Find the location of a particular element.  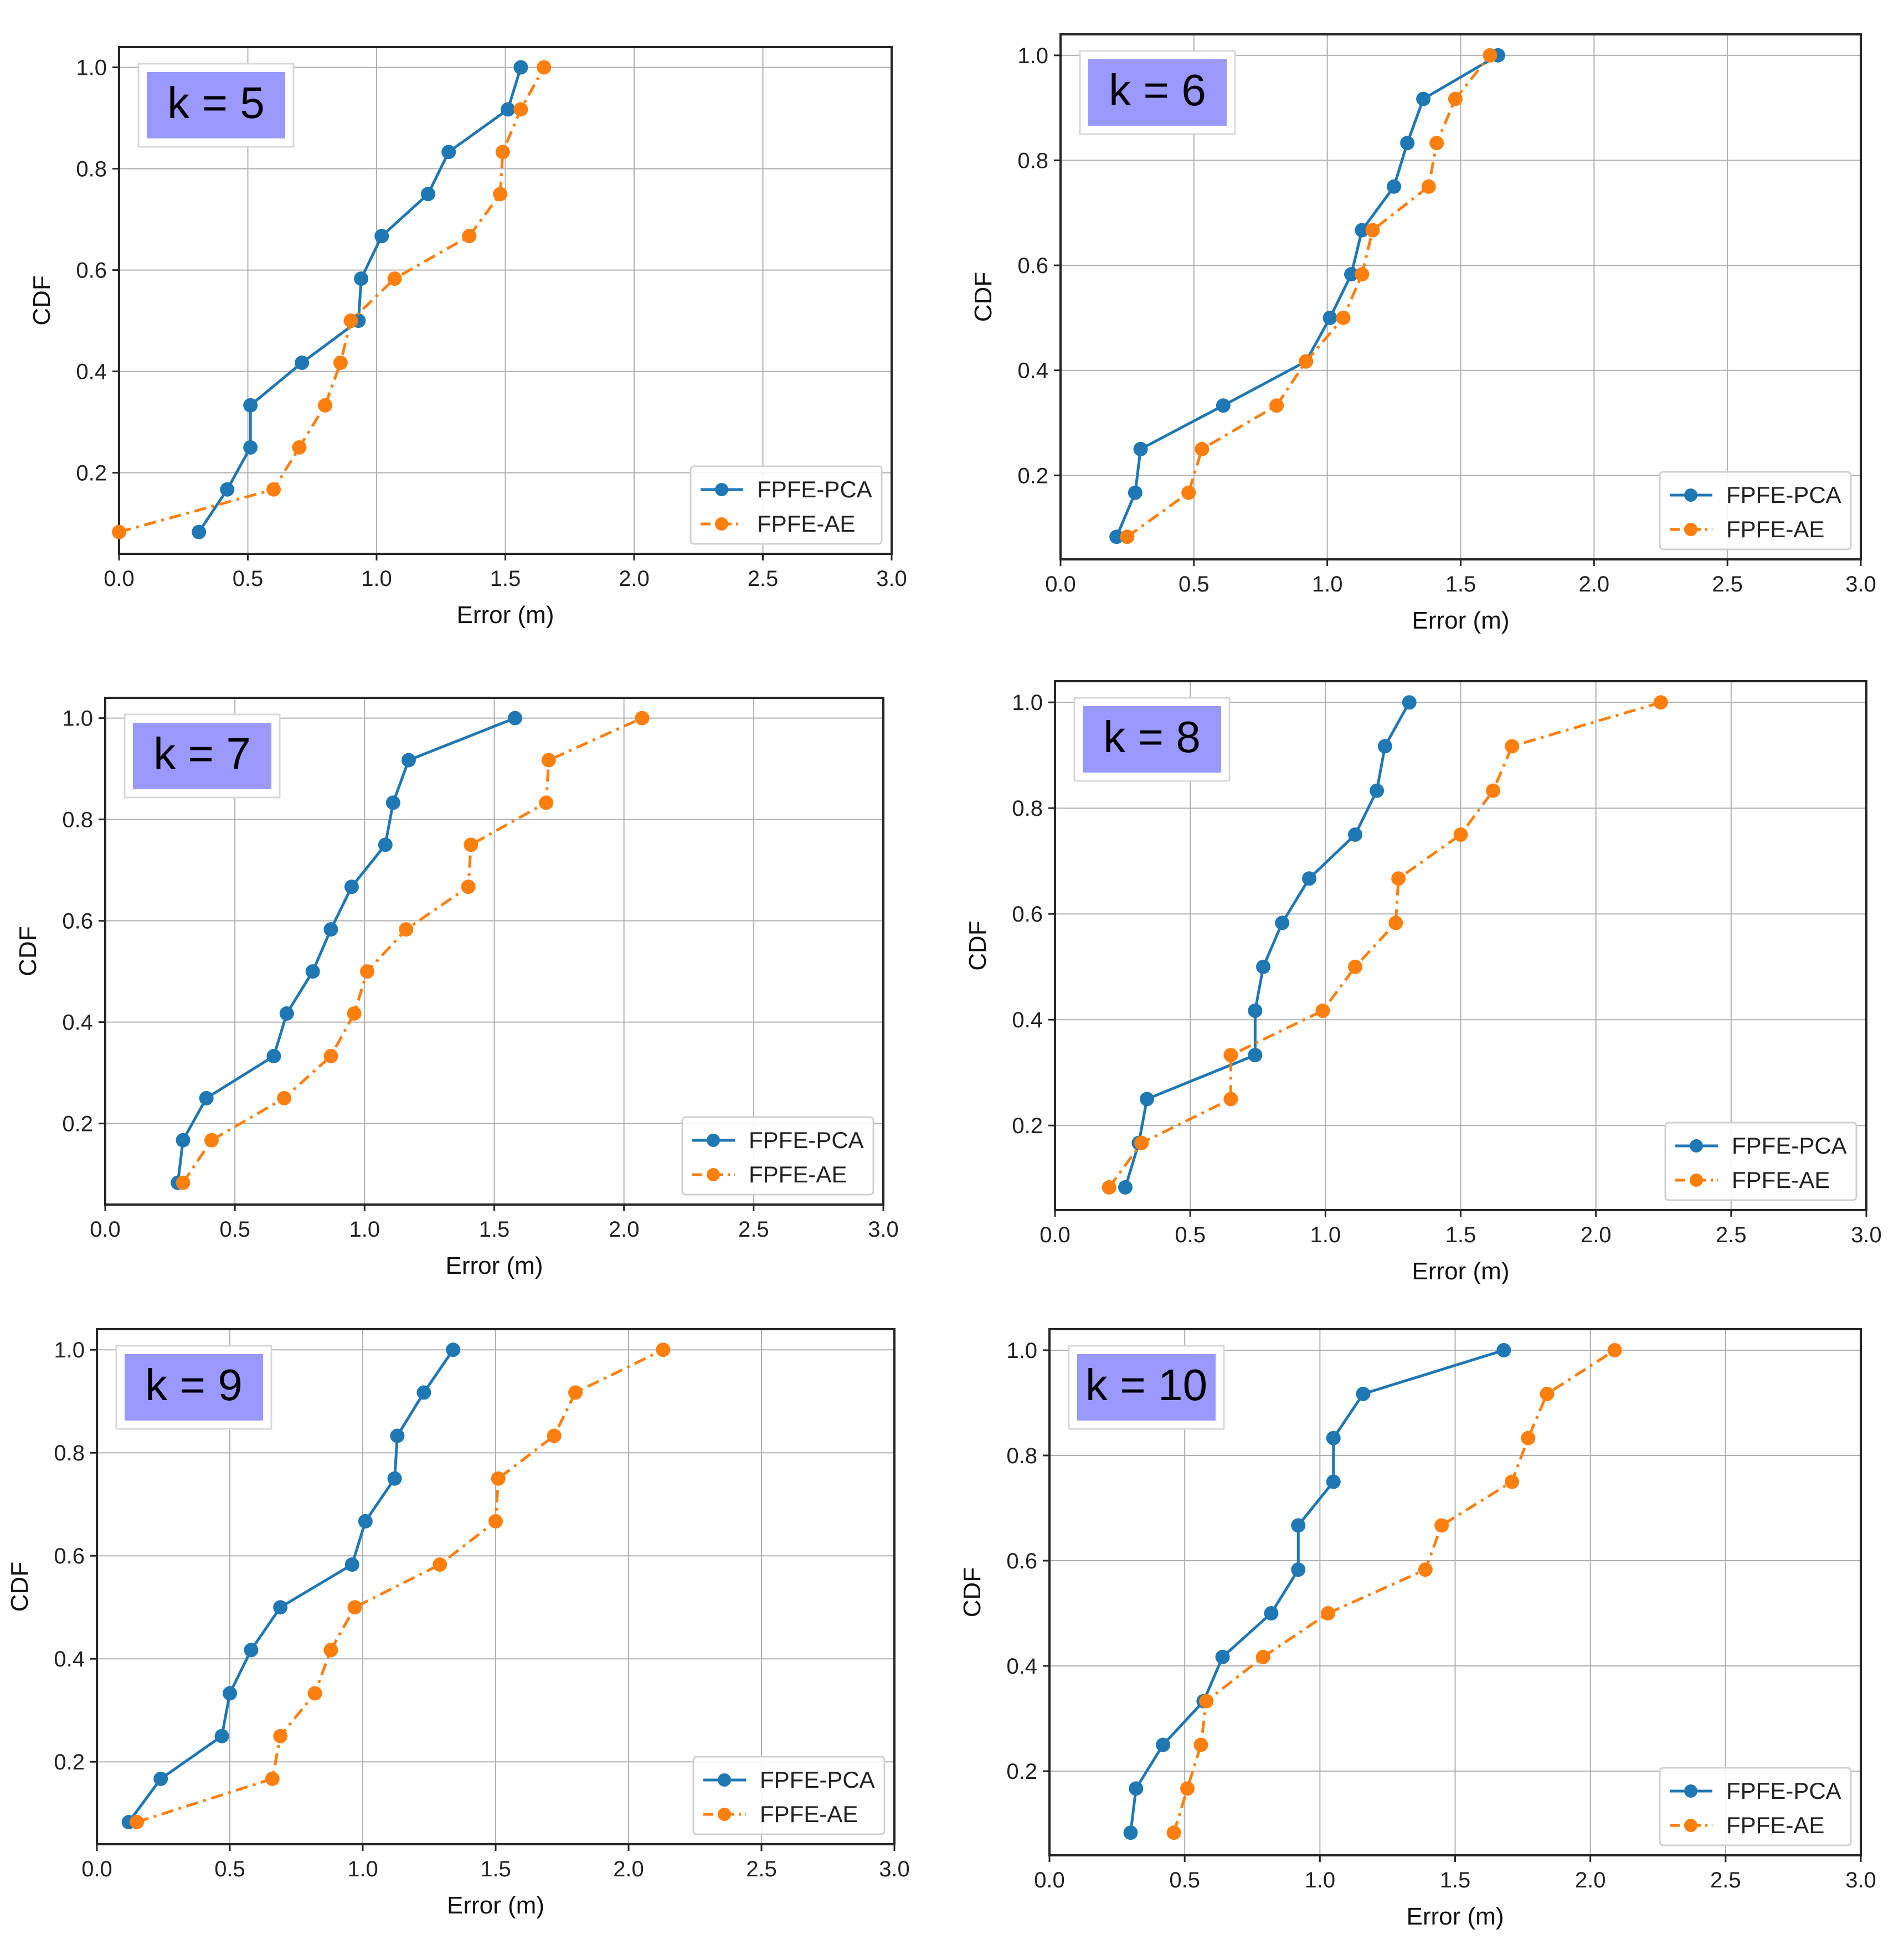

k-label-text: k = 8 is located at coordinates (1152, 737).